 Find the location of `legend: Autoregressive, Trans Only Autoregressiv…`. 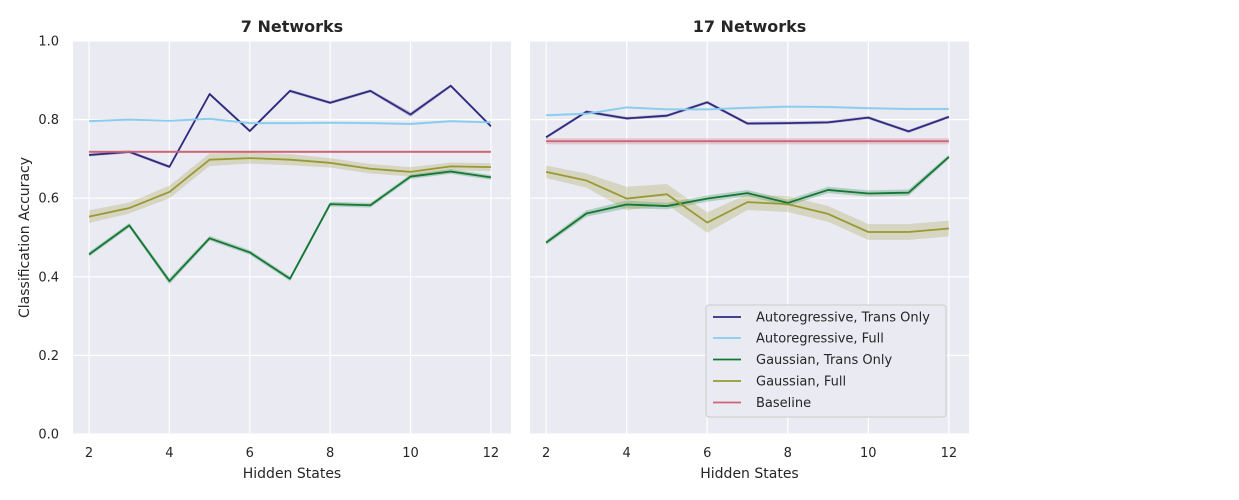

legend: Autoregressive, Trans Only Autoregressiv… is located at coordinates (826, 361).